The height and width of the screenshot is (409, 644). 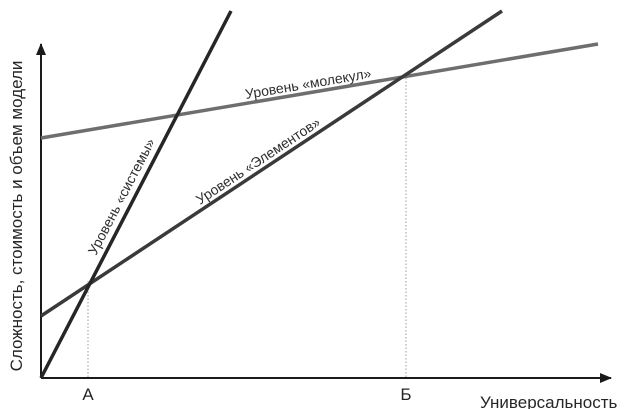 What do you see at coordinates (121, 196) in the screenshot?
I see `system-level-label: Уровень «системы»` at bounding box center [121, 196].